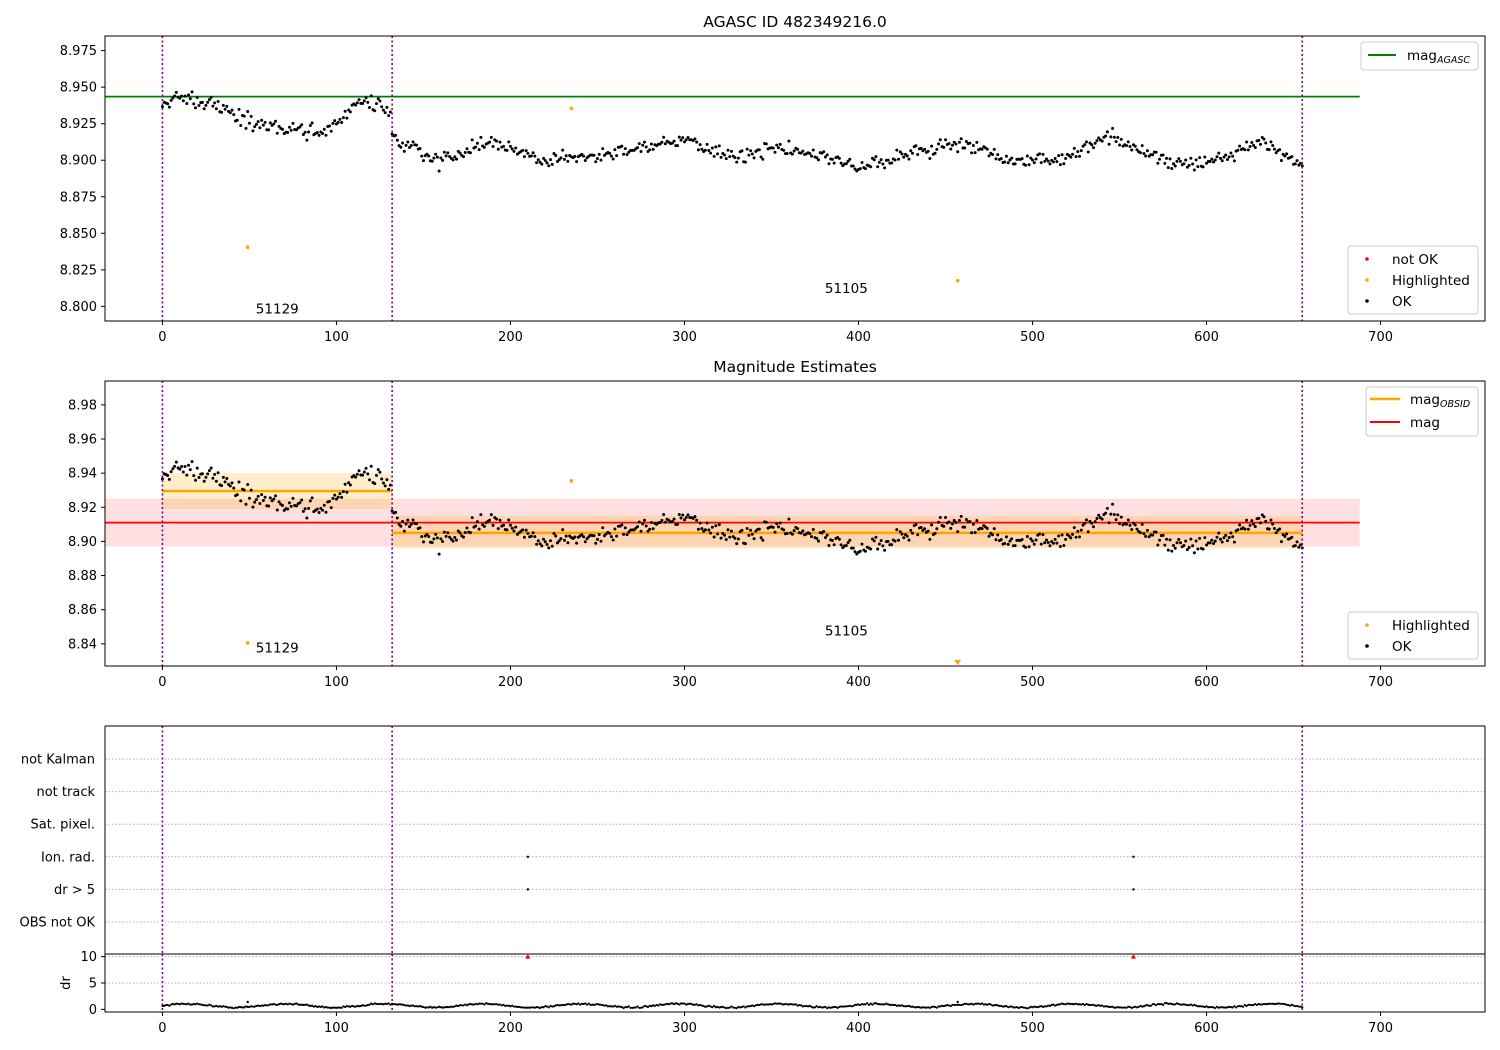 The image size is (1500, 1050). What do you see at coordinates (78, 88) in the screenshot?
I see `top-ytick-label: 8.950` at bounding box center [78, 88].